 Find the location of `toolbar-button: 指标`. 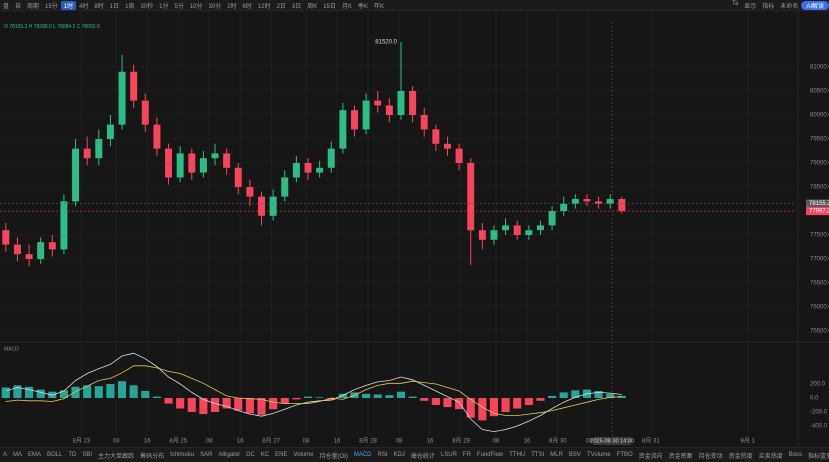

toolbar-button: 指标 is located at coordinates (768, 6).